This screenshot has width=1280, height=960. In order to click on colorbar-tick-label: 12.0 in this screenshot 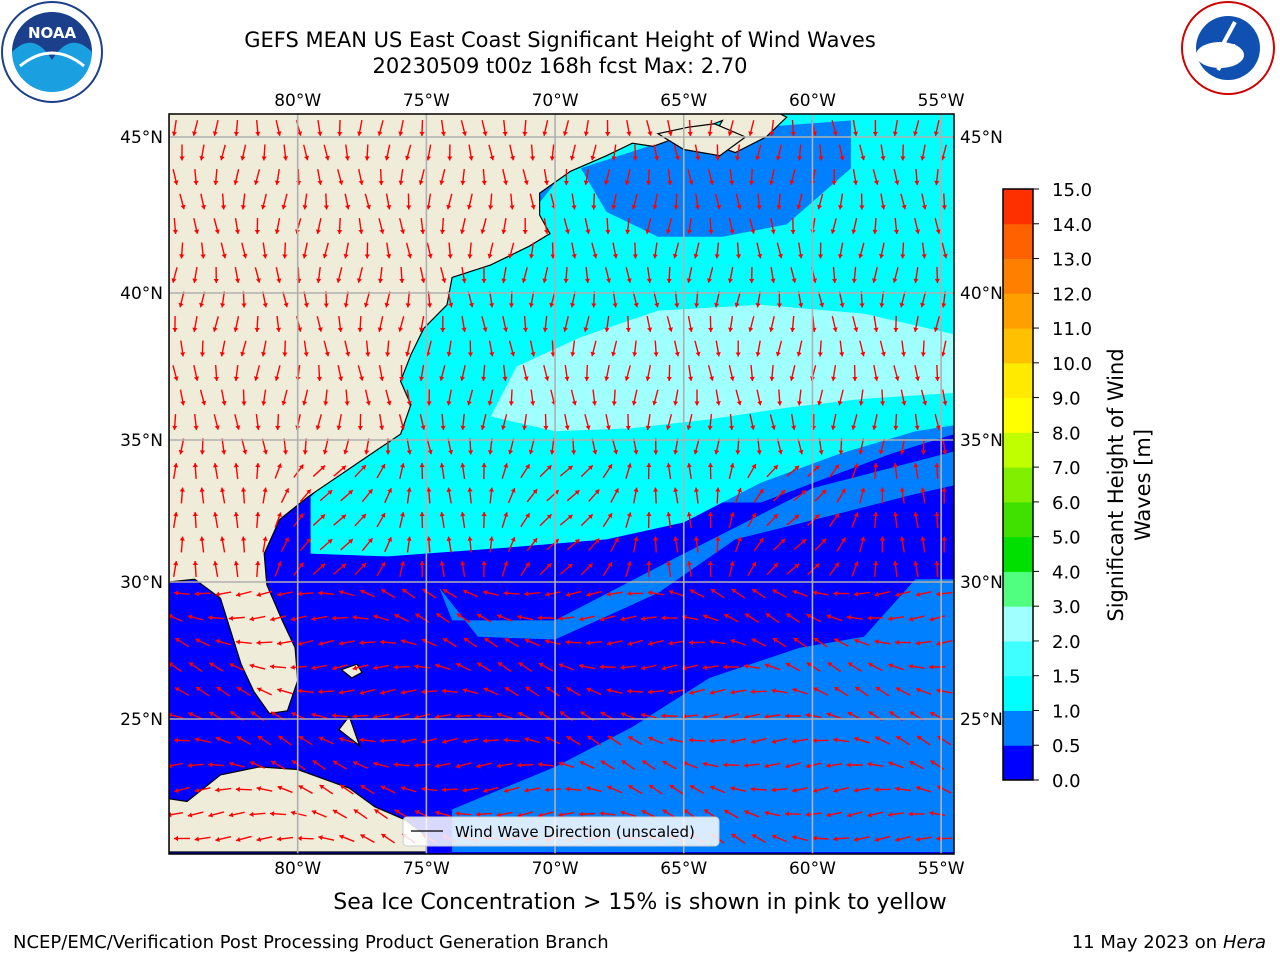, I will do `click(1072, 294)`.